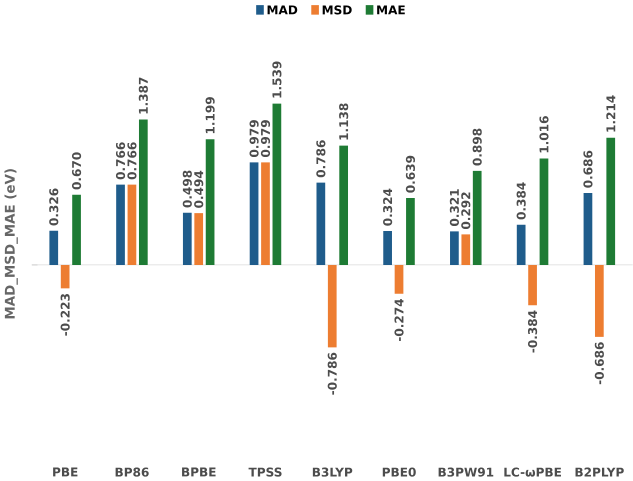 The width and height of the screenshot is (633, 481). Describe the element at coordinates (77, 171) in the screenshot. I see `data-label: 0.670` at that location.